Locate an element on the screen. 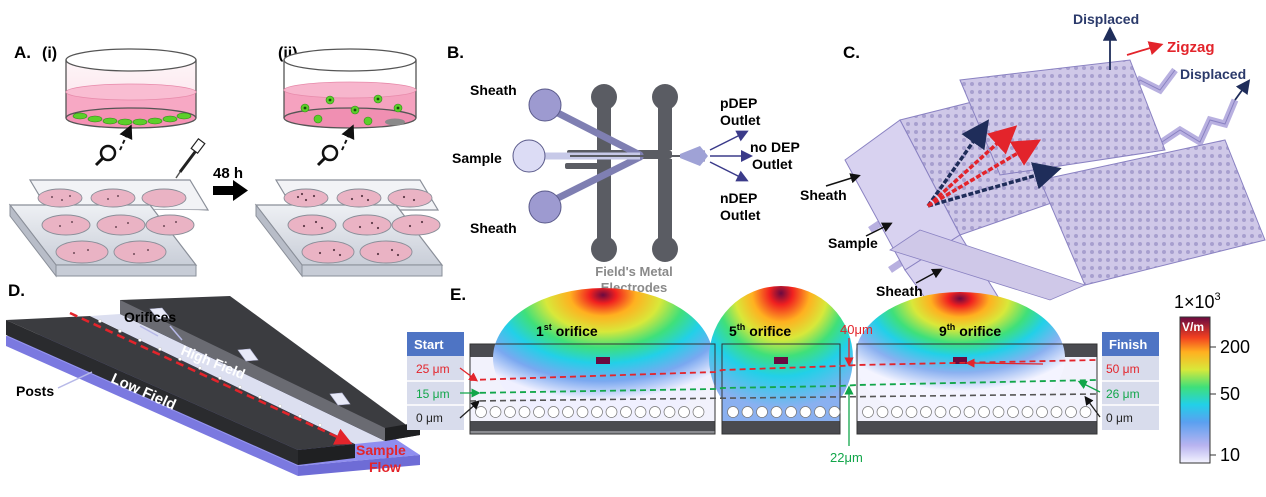 The image size is (1266, 497). panel-c-label: C. is located at coordinates (851, 52).